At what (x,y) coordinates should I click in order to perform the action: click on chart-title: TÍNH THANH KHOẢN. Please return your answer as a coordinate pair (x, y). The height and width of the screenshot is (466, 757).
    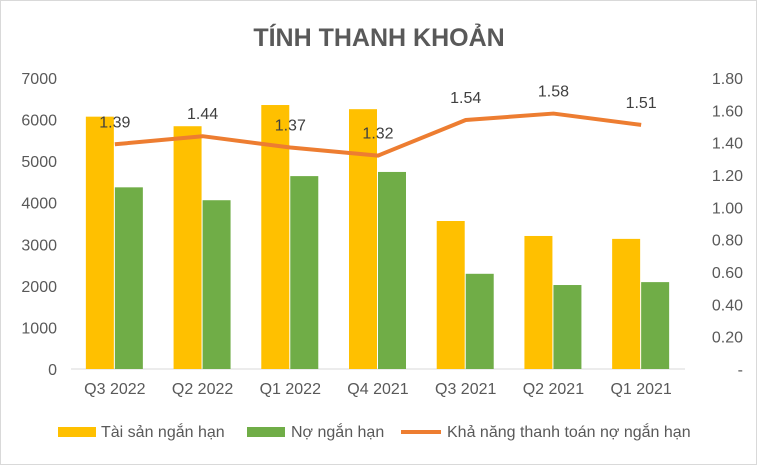
    Looking at the image, I should click on (378, 37).